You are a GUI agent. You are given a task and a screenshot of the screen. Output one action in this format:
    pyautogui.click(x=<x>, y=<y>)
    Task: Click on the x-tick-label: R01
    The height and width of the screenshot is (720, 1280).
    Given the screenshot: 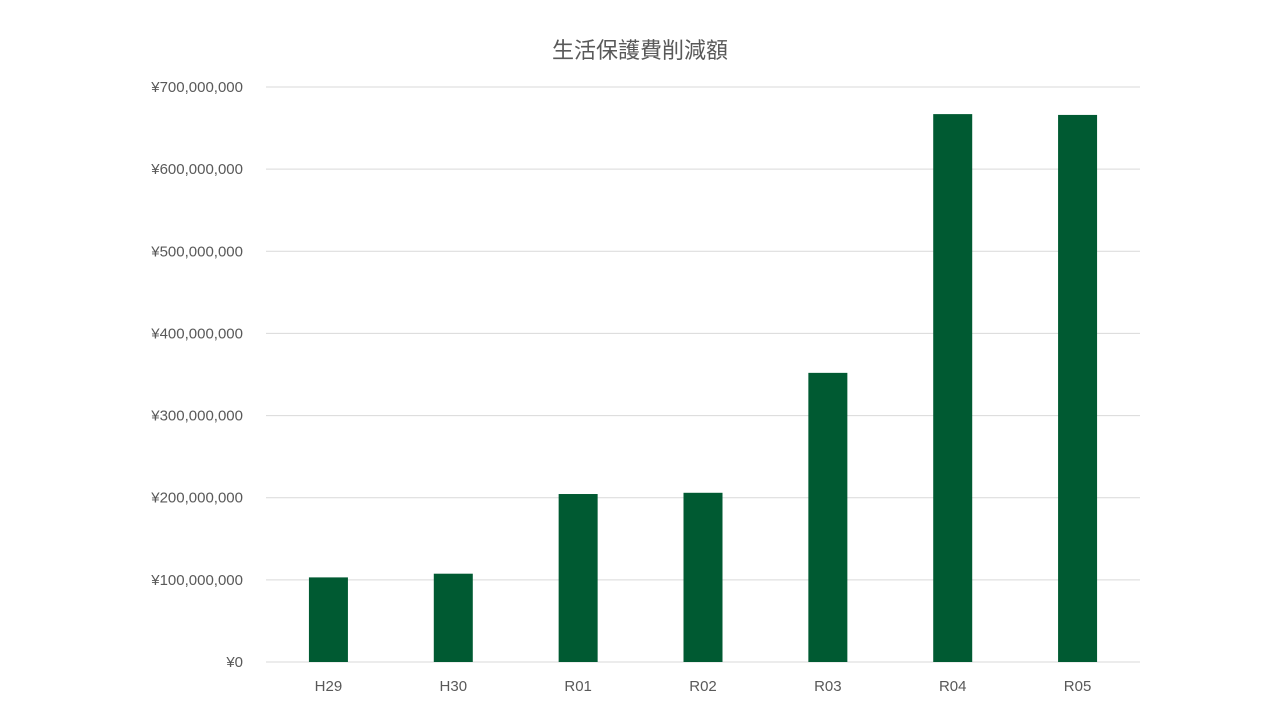 What is the action you would take?
    pyautogui.click(x=578, y=686)
    